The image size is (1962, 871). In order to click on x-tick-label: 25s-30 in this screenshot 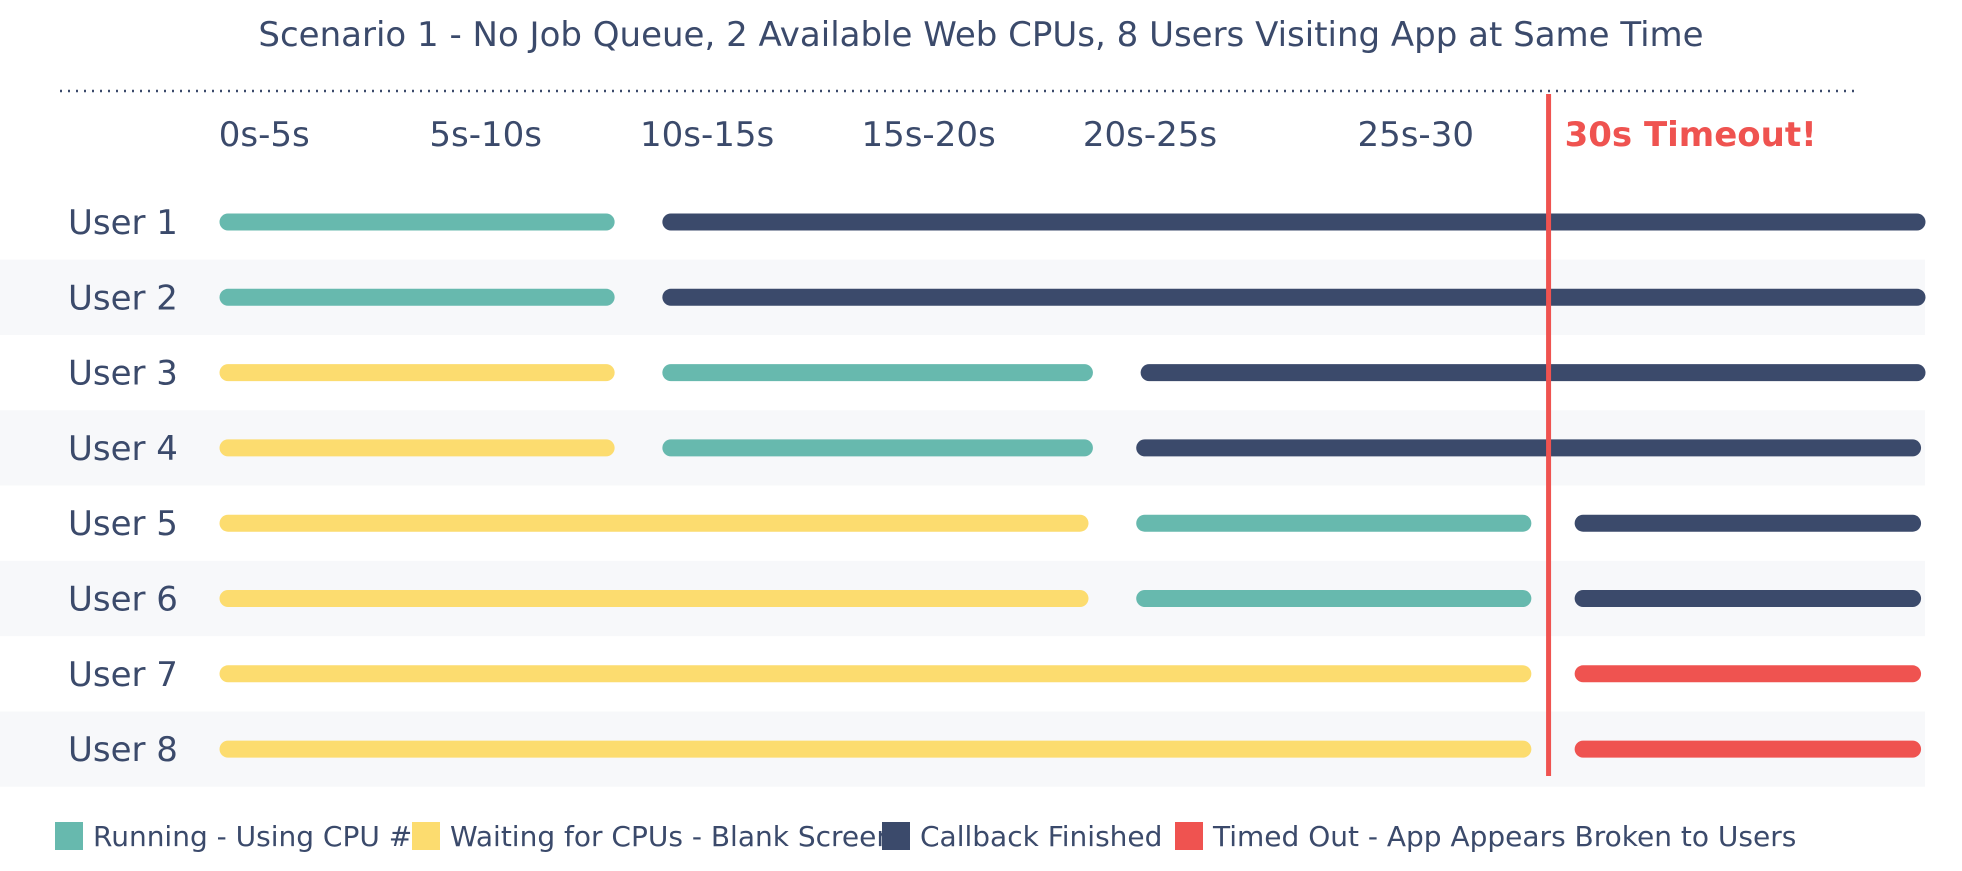, I will do `click(1415, 135)`.